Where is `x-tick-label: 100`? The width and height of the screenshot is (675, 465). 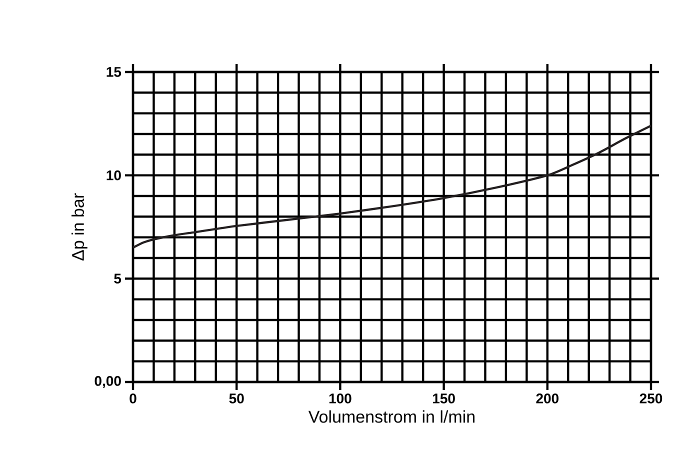
x-tick-label: 100 is located at coordinates (340, 399).